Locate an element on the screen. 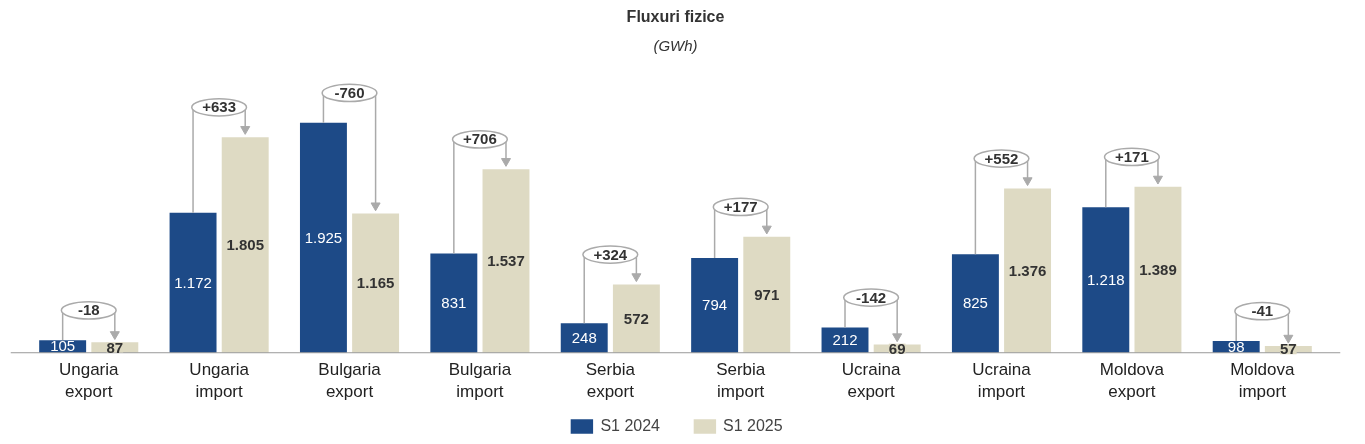 The width and height of the screenshot is (1365, 444). data-label: 1.172 is located at coordinates (193, 282).